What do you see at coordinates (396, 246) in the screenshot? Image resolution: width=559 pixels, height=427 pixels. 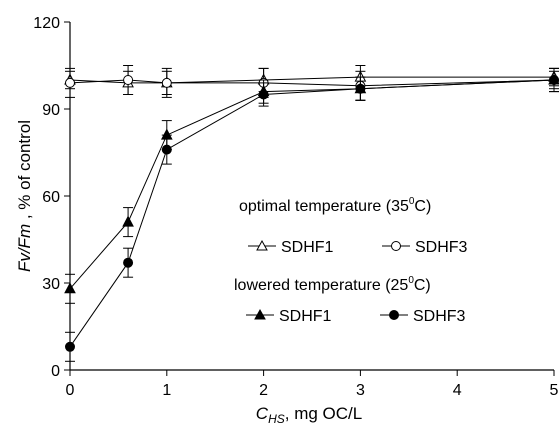 I see `legend-marker-optimal-sdhf3` at bounding box center [396, 246].